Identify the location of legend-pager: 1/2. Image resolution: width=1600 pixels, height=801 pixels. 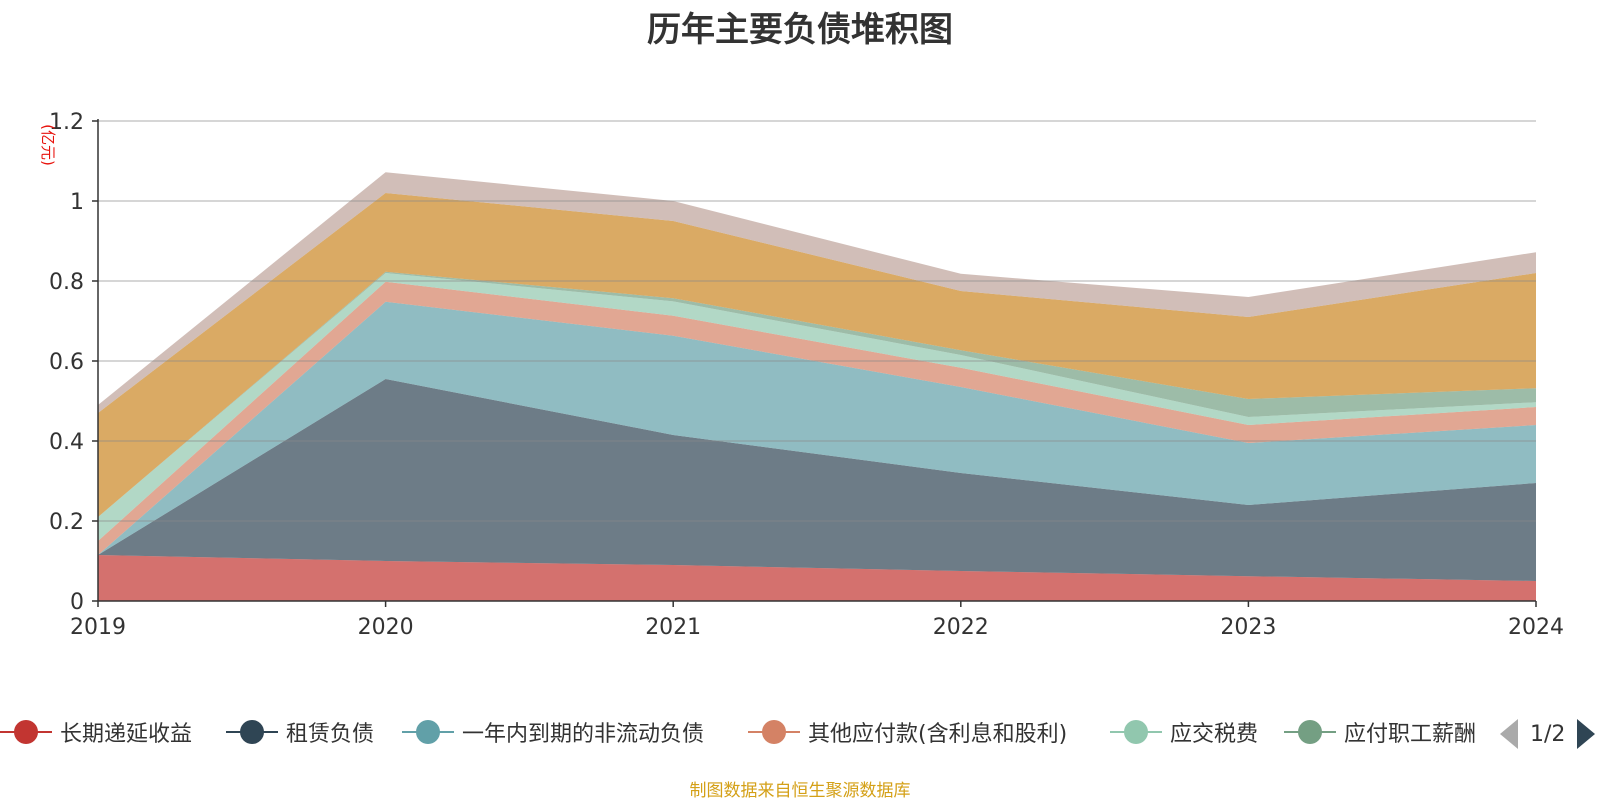
(1548, 734).